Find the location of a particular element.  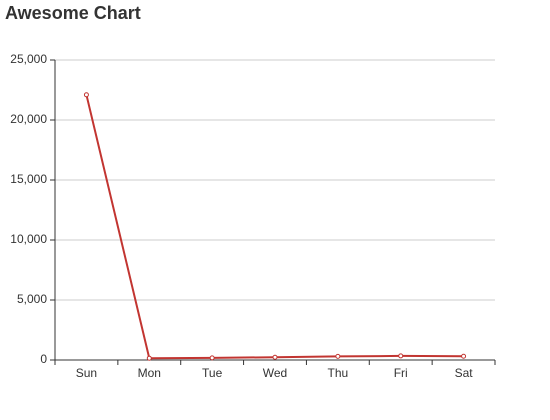

x-tick-label: Mon is located at coordinates (149, 373).